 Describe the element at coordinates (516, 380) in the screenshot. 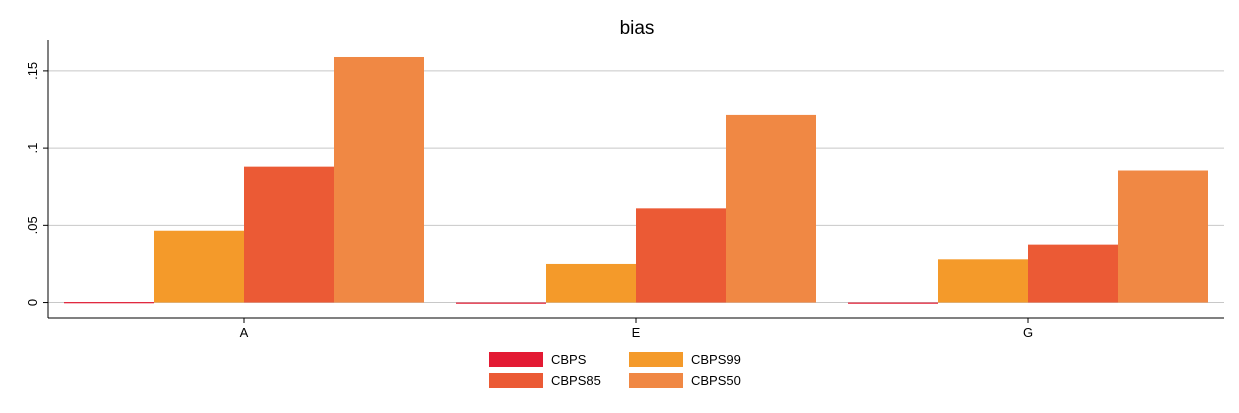

I see `legend-swatch-cbps85` at that location.